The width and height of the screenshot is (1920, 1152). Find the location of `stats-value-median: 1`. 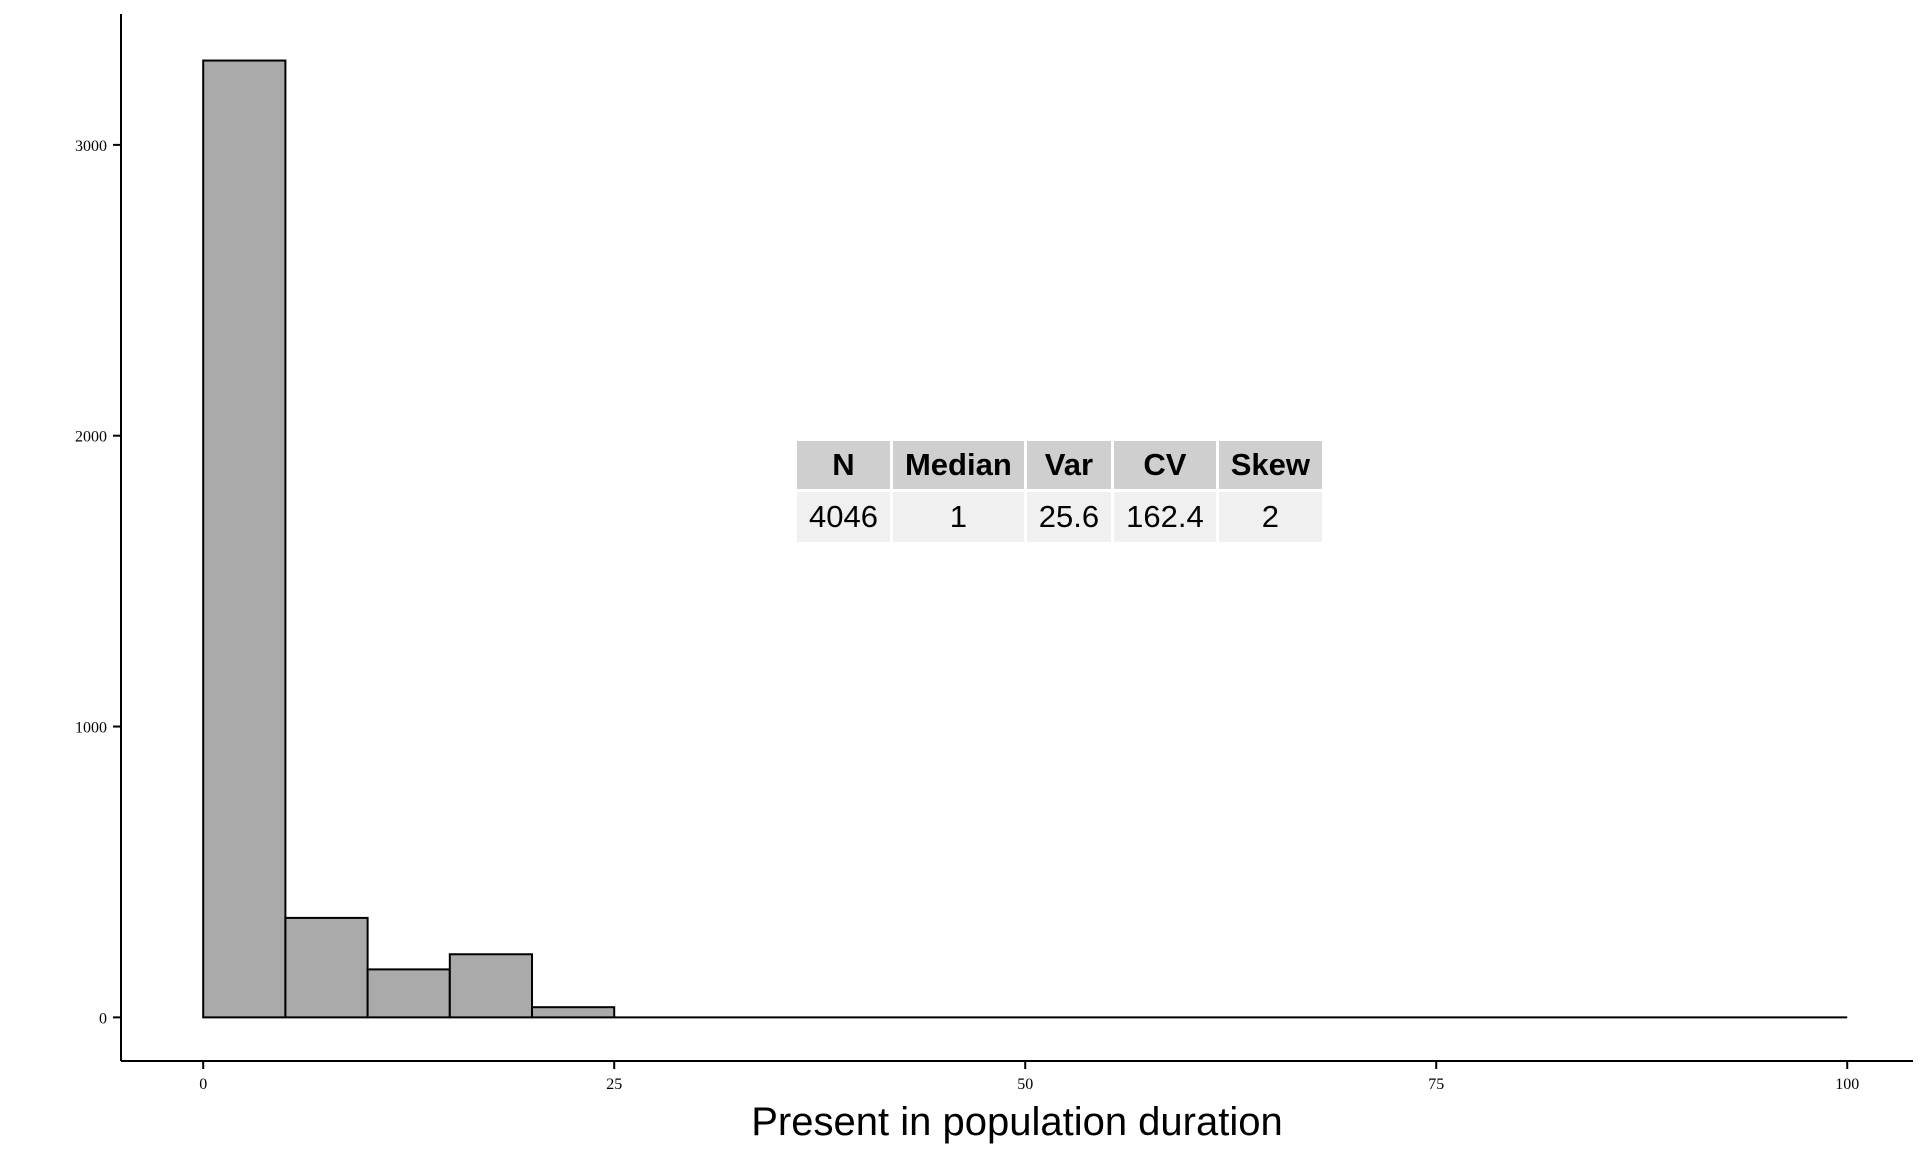

stats-value-median: 1 is located at coordinates (958, 517).